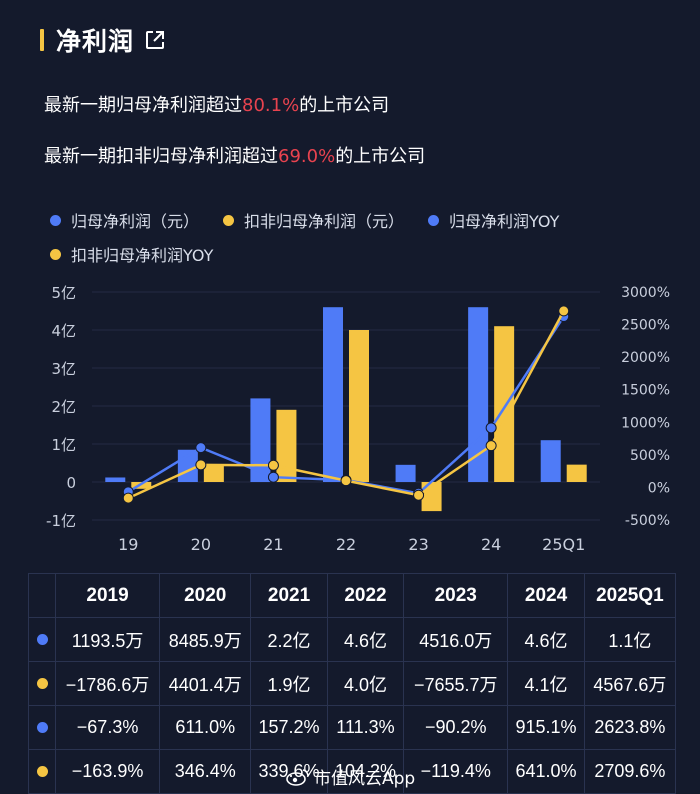 The height and width of the screenshot is (794, 700). I want to click on left-tick-label: -1亿, so click(61, 521).